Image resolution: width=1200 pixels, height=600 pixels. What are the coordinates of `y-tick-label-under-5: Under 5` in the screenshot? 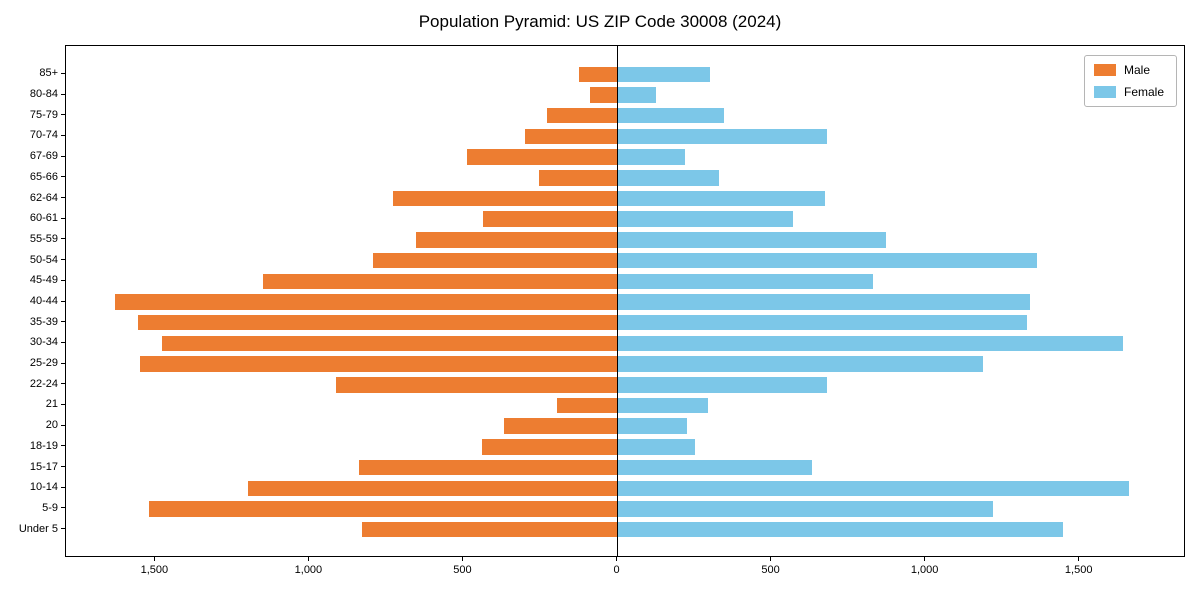 It's located at (38, 528).